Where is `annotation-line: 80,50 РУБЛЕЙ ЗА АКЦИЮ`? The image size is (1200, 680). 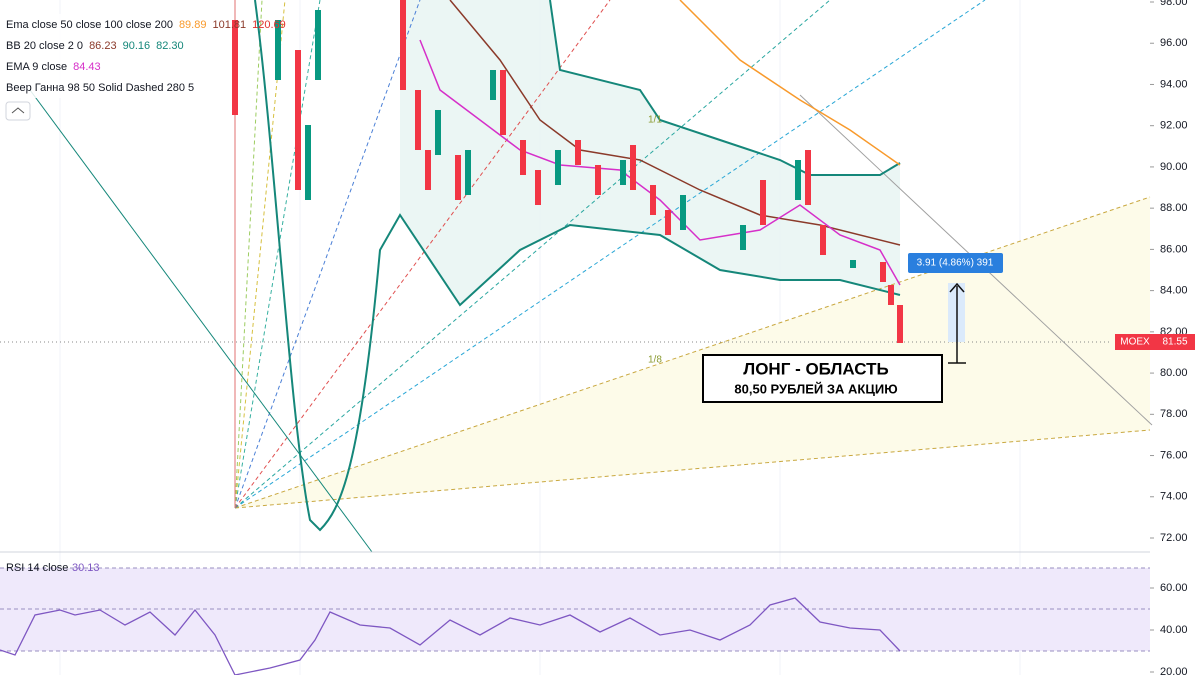 annotation-line: 80,50 РУБЛЕЙ ЗА АКЦИЮ is located at coordinates (815, 388).